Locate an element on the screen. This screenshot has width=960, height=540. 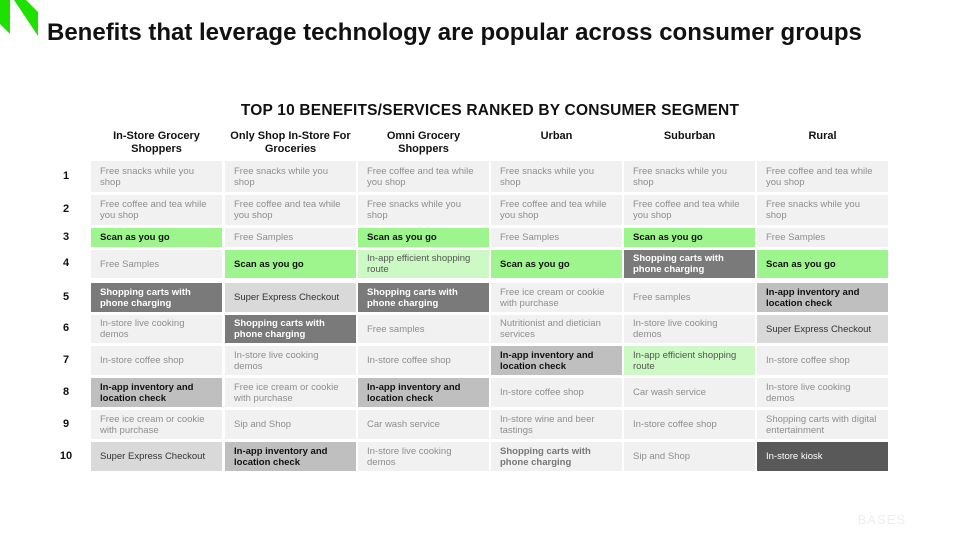
brand-watermark: BASES is located at coordinates (881, 519).